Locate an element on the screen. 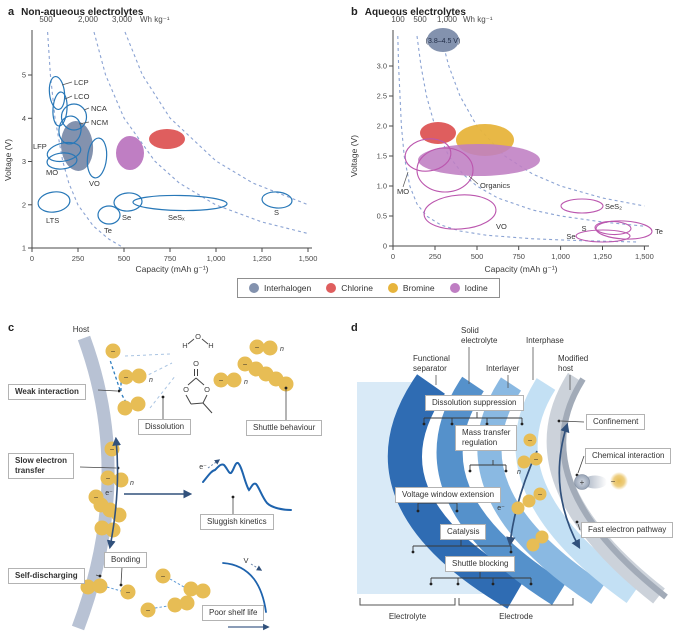  ellipse-te-a is located at coordinates (109, 215).